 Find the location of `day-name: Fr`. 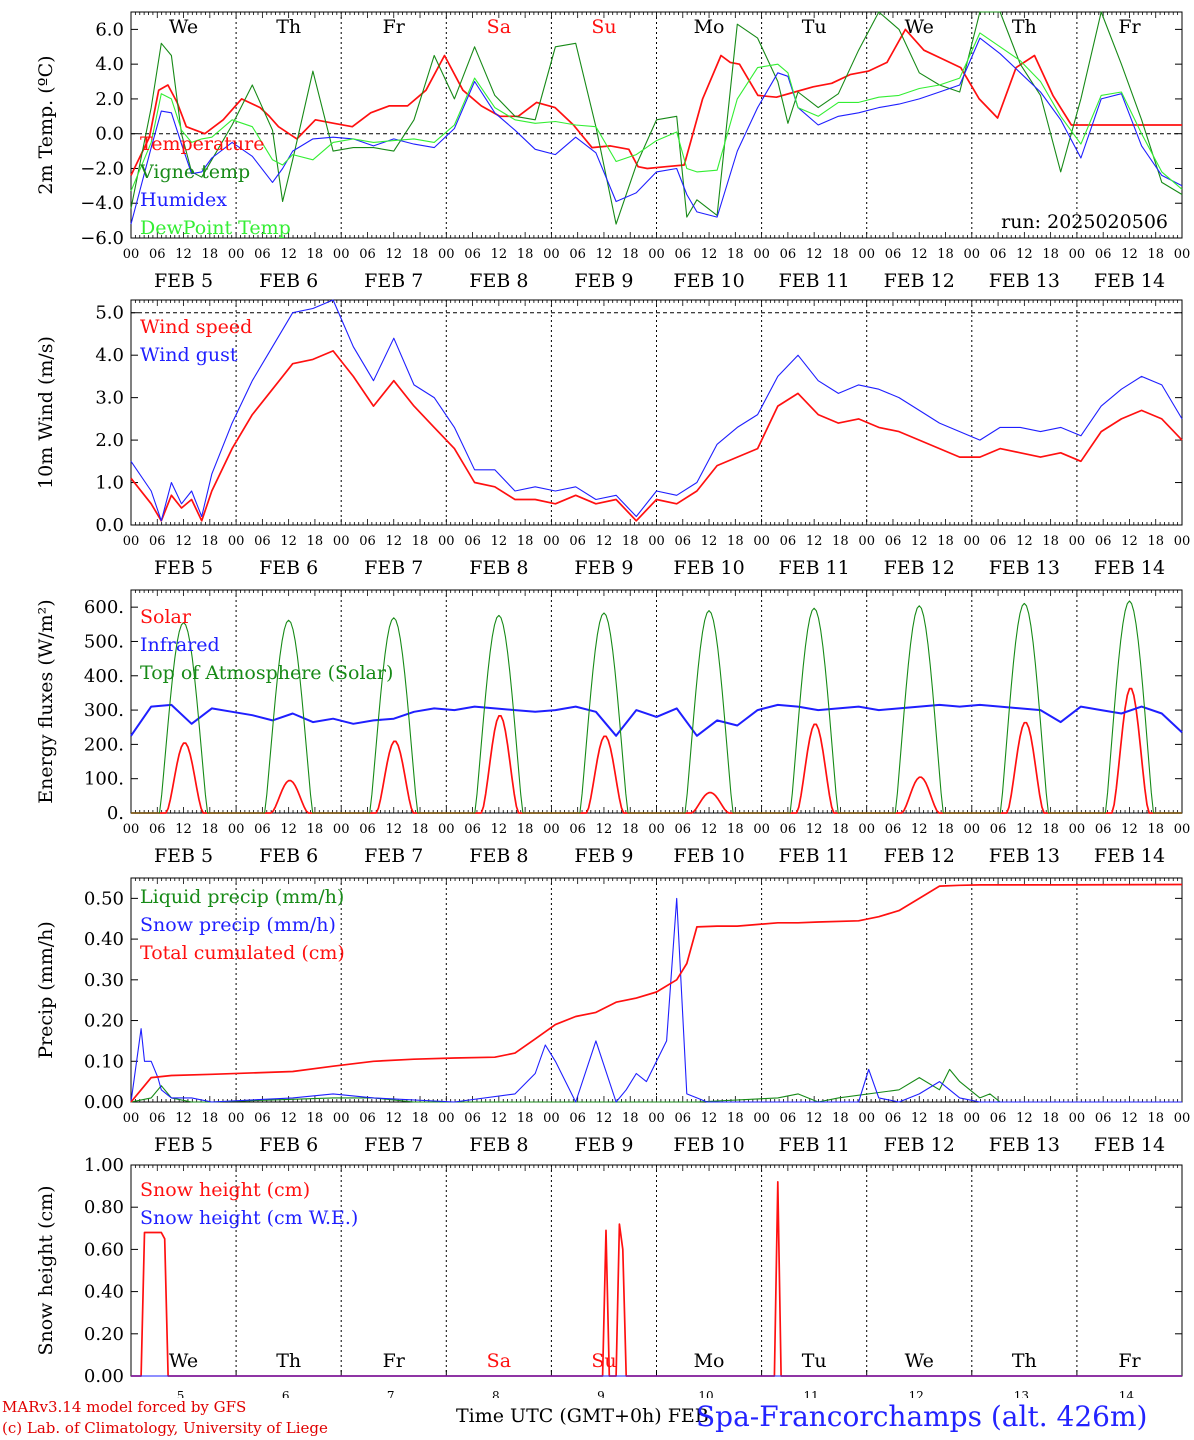

day-name: Fr is located at coordinates (1129, 1361).